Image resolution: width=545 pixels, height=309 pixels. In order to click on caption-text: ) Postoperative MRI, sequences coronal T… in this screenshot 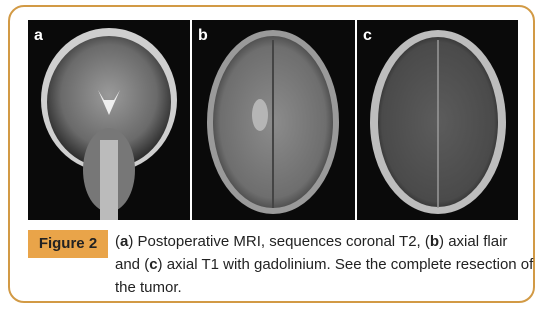, I will do `click(279, 241)`.